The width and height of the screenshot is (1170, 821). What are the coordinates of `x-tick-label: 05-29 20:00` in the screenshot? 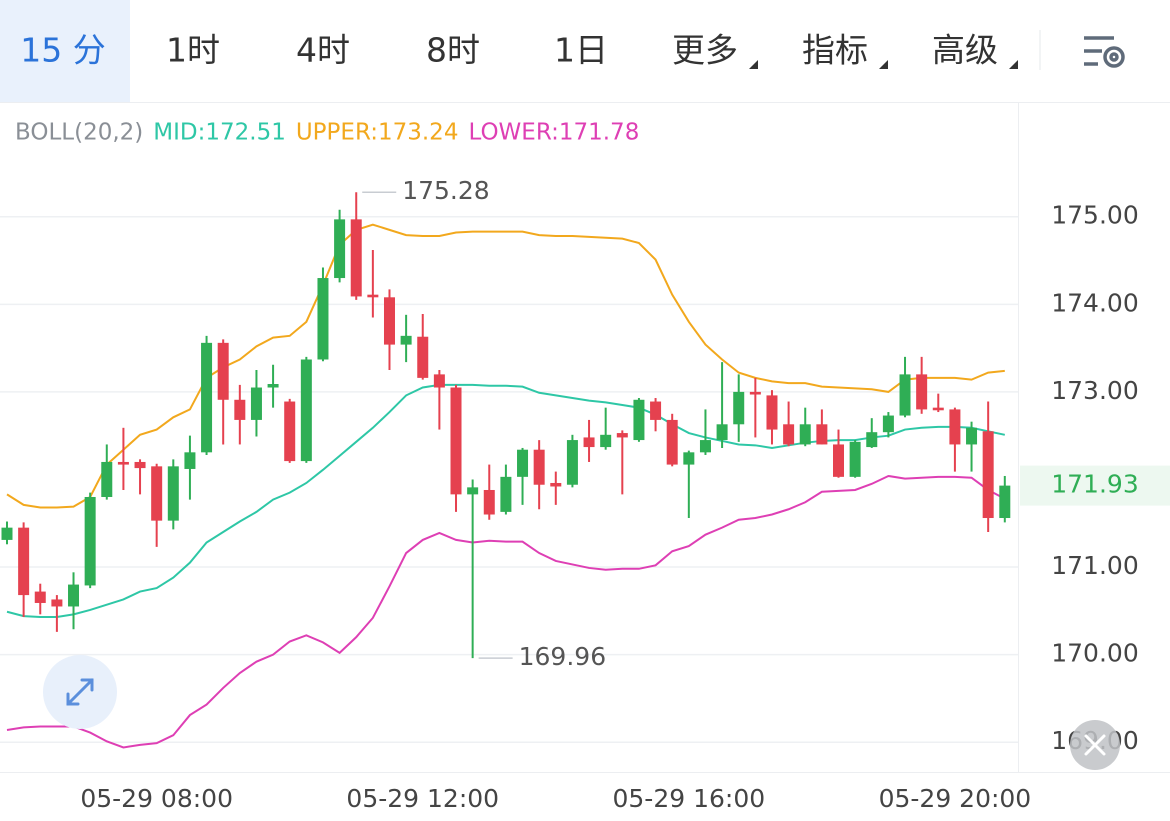 It's located at (955, 798).